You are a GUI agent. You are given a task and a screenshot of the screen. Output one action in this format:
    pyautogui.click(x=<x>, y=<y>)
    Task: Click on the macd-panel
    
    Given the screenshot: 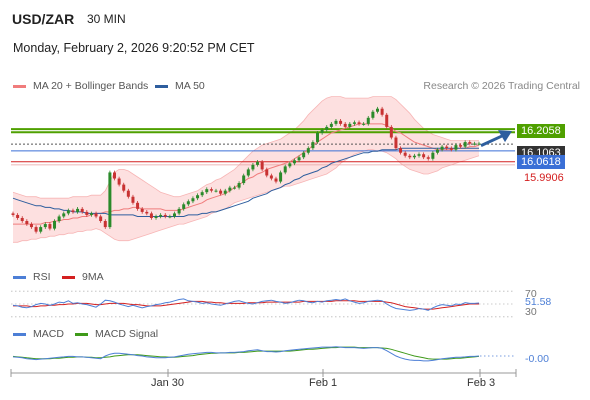 What is the action you would take?
    pyautogui.click(x=263, y=354)
    